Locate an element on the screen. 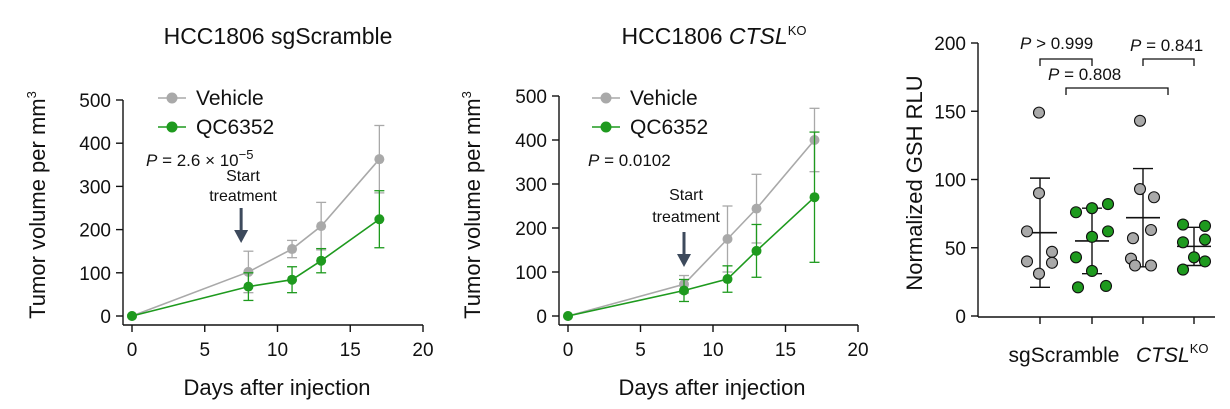 This screenshot has width=1230, height=409. panel3-ytick-label-200: 200 is located at coordinates (950, 44).